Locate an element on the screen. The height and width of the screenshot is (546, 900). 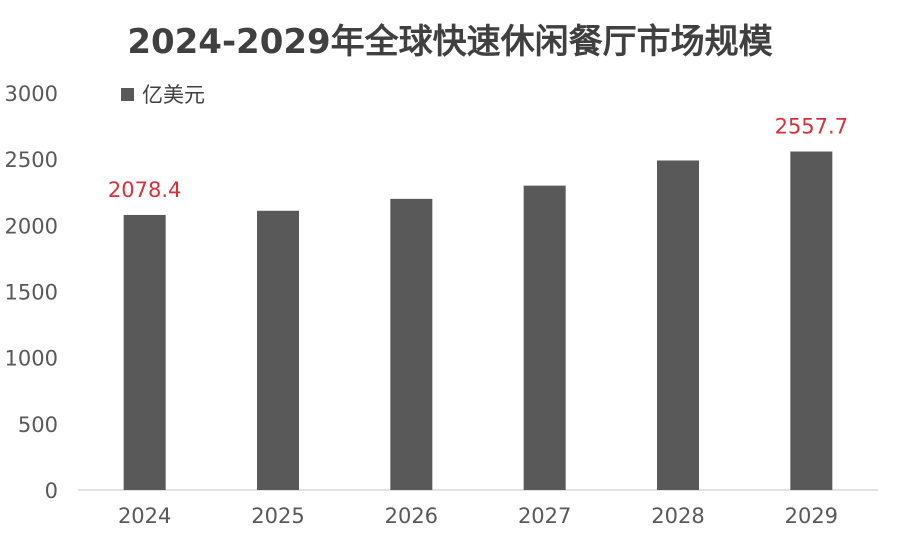
y-tick-label: 1500 is located at coordinates (31, 293).